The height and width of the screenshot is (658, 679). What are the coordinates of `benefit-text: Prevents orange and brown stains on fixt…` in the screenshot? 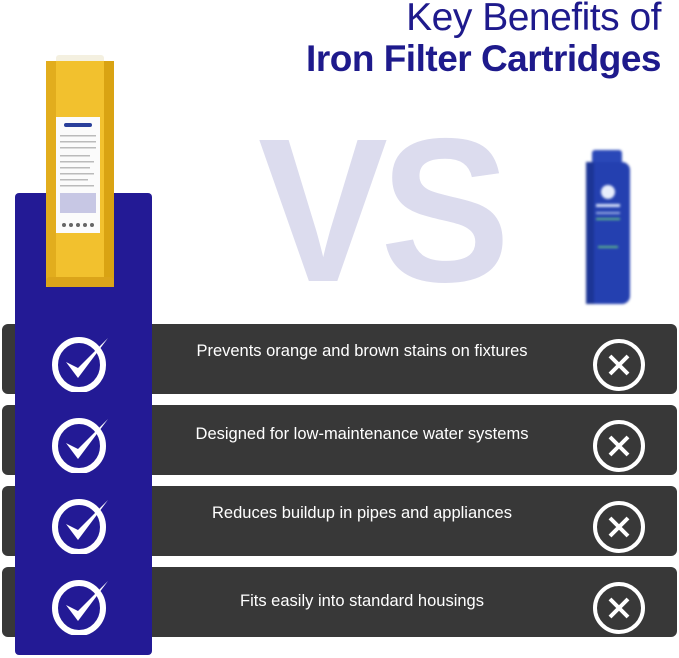 It's located at (362, 351).